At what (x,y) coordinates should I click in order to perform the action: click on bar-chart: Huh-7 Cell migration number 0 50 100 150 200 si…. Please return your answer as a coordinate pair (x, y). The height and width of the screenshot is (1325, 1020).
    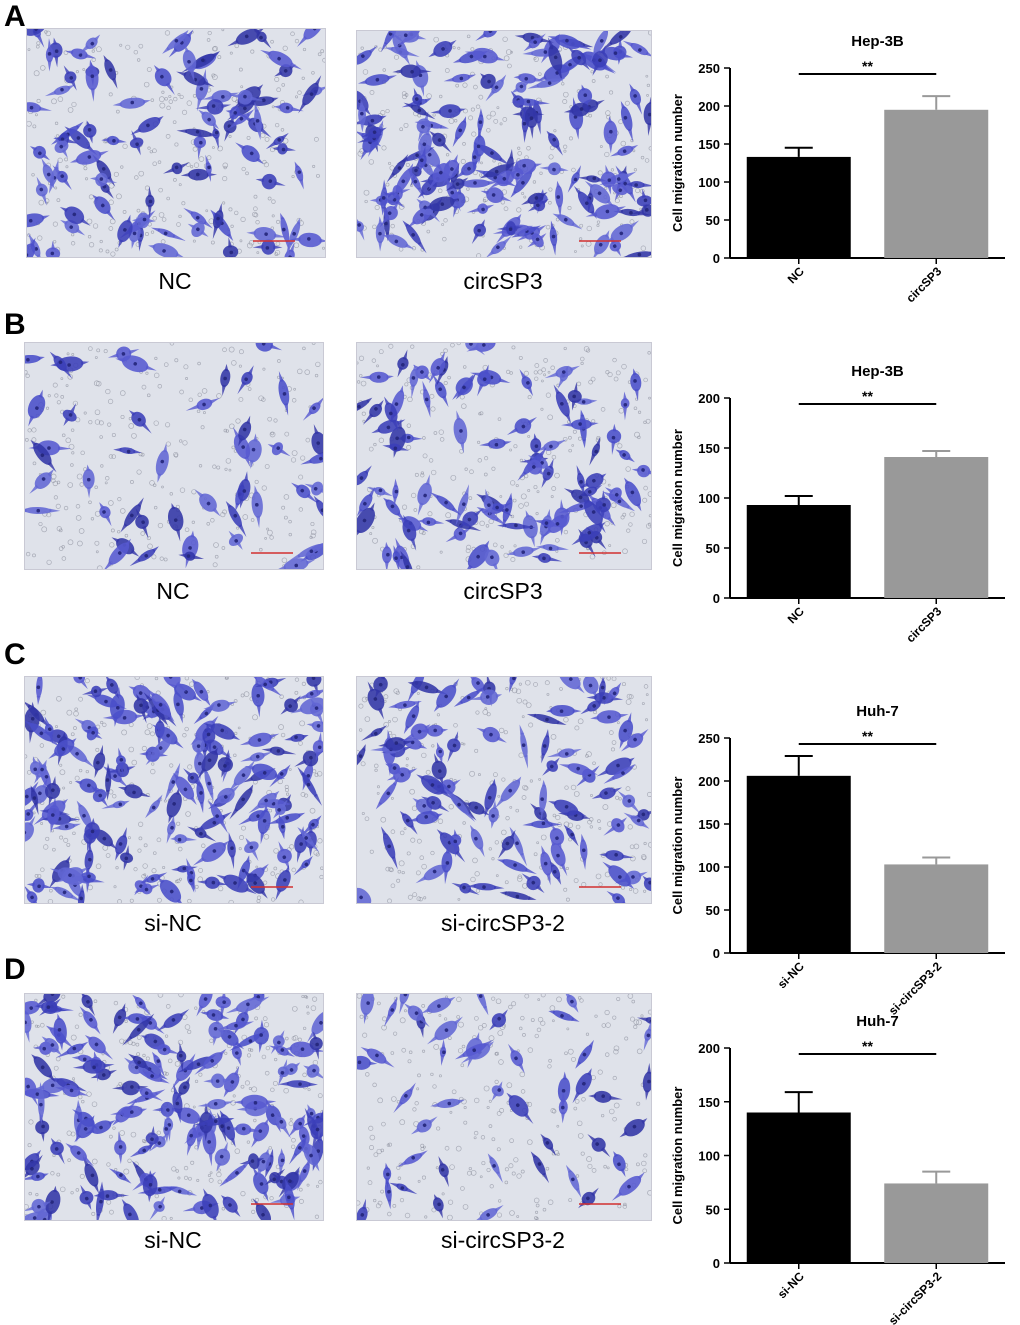
    Looking at the image, I should click on (835, 1152).